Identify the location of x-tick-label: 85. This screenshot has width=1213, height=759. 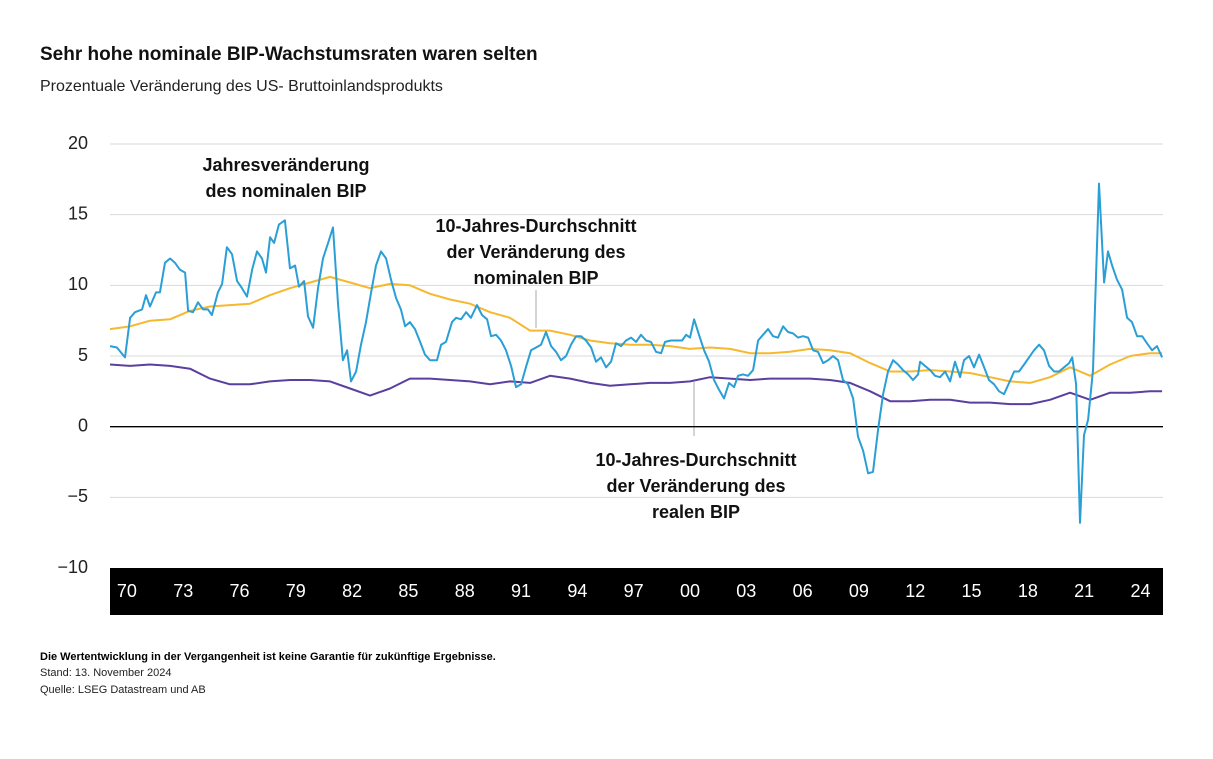
(408, 591).